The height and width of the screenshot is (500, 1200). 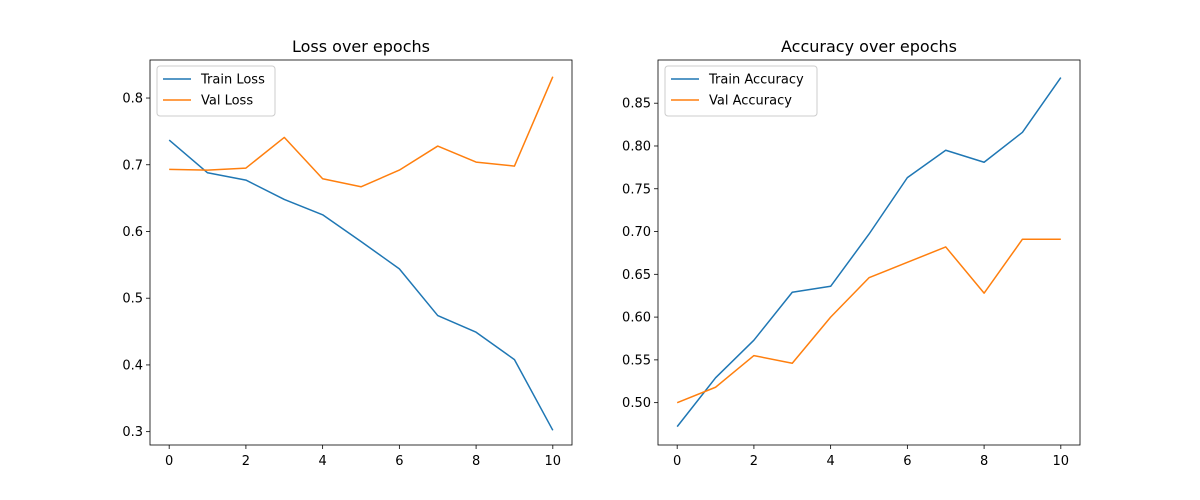 I want to click on y-tick-label: 0.3, so click(x=132, y=432).